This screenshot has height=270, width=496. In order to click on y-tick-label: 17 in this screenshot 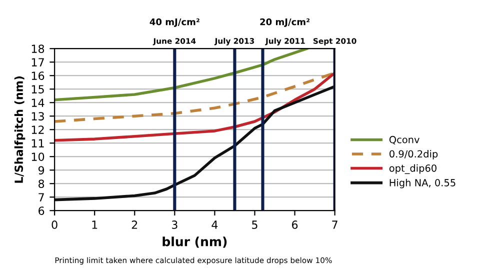, I will do `click(38, 62)`.